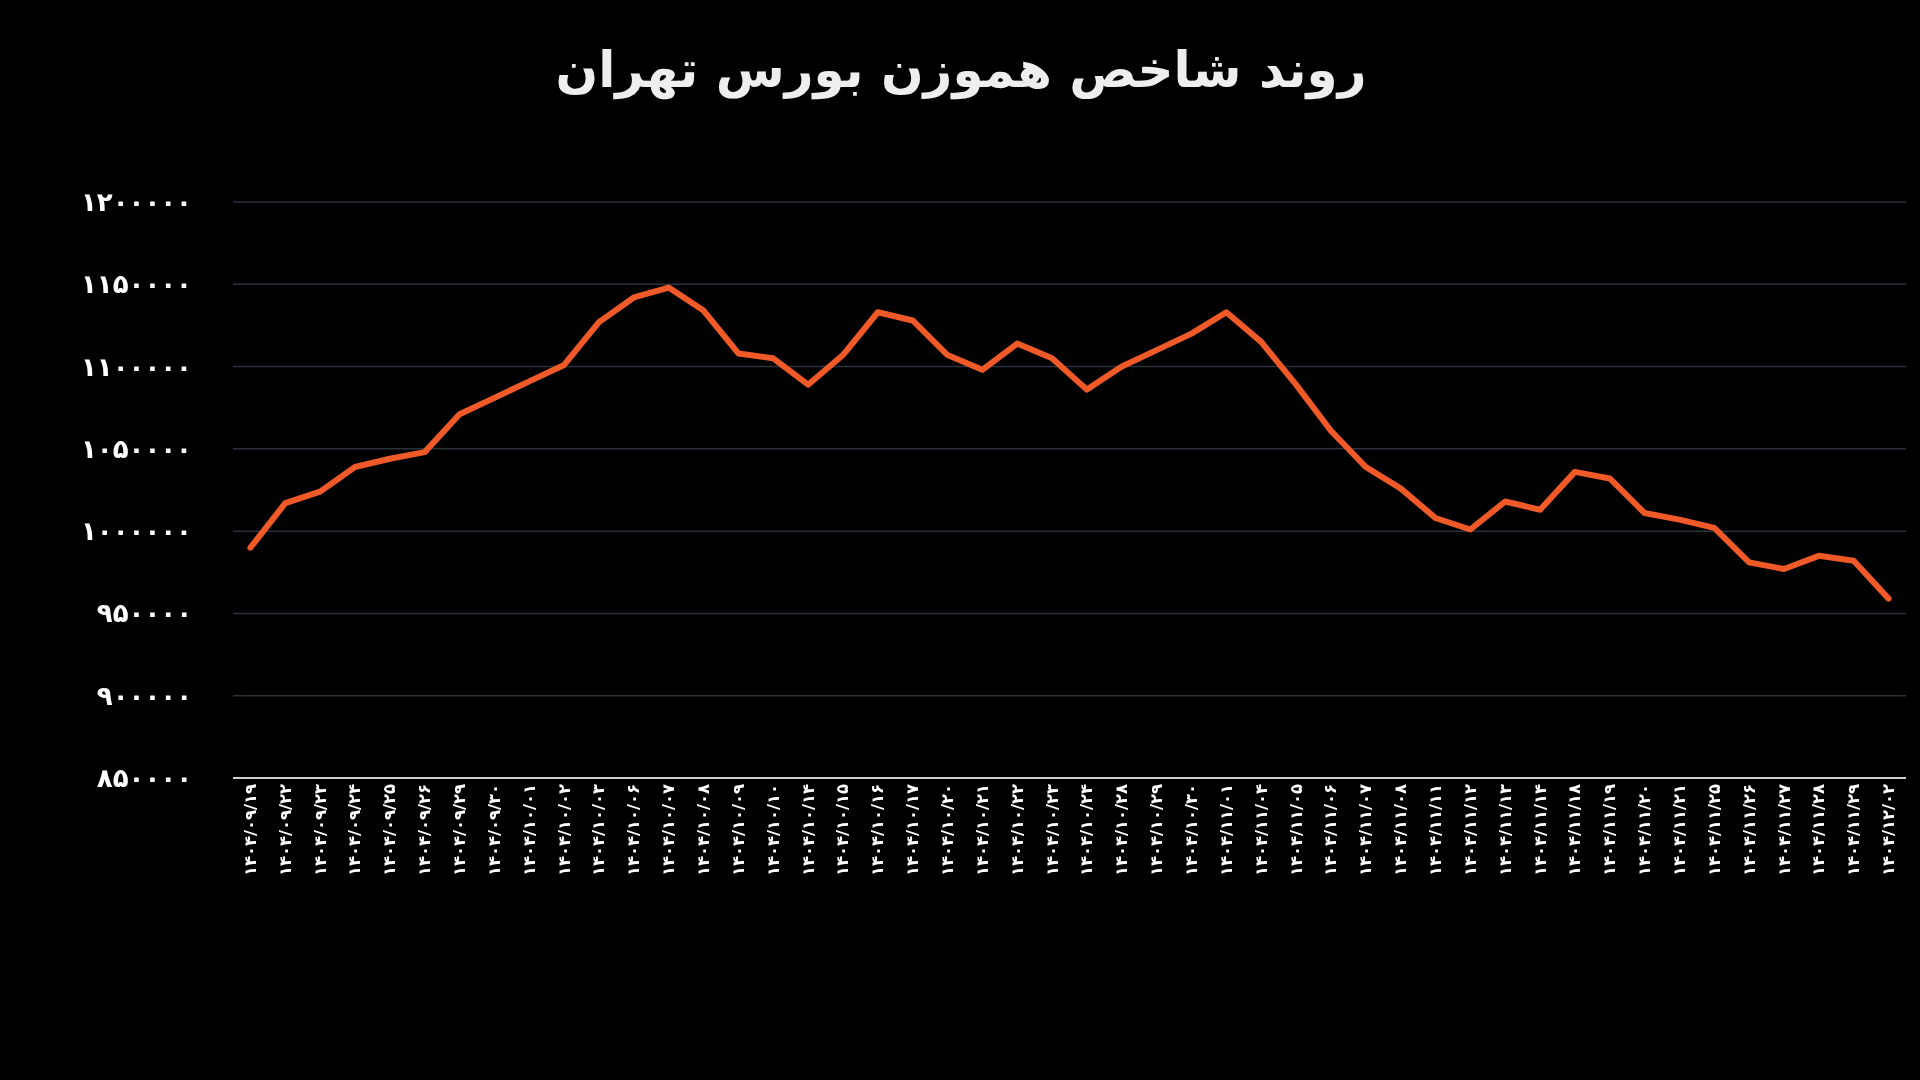 The width and height of the screenshot is (1920, 1080). What do you see at coordinates (1505, 830) in the screenshot?
I see `x-tick-label: ۱۴۰۴/۱۱/۱۳` at bounding box center [1505, 830].